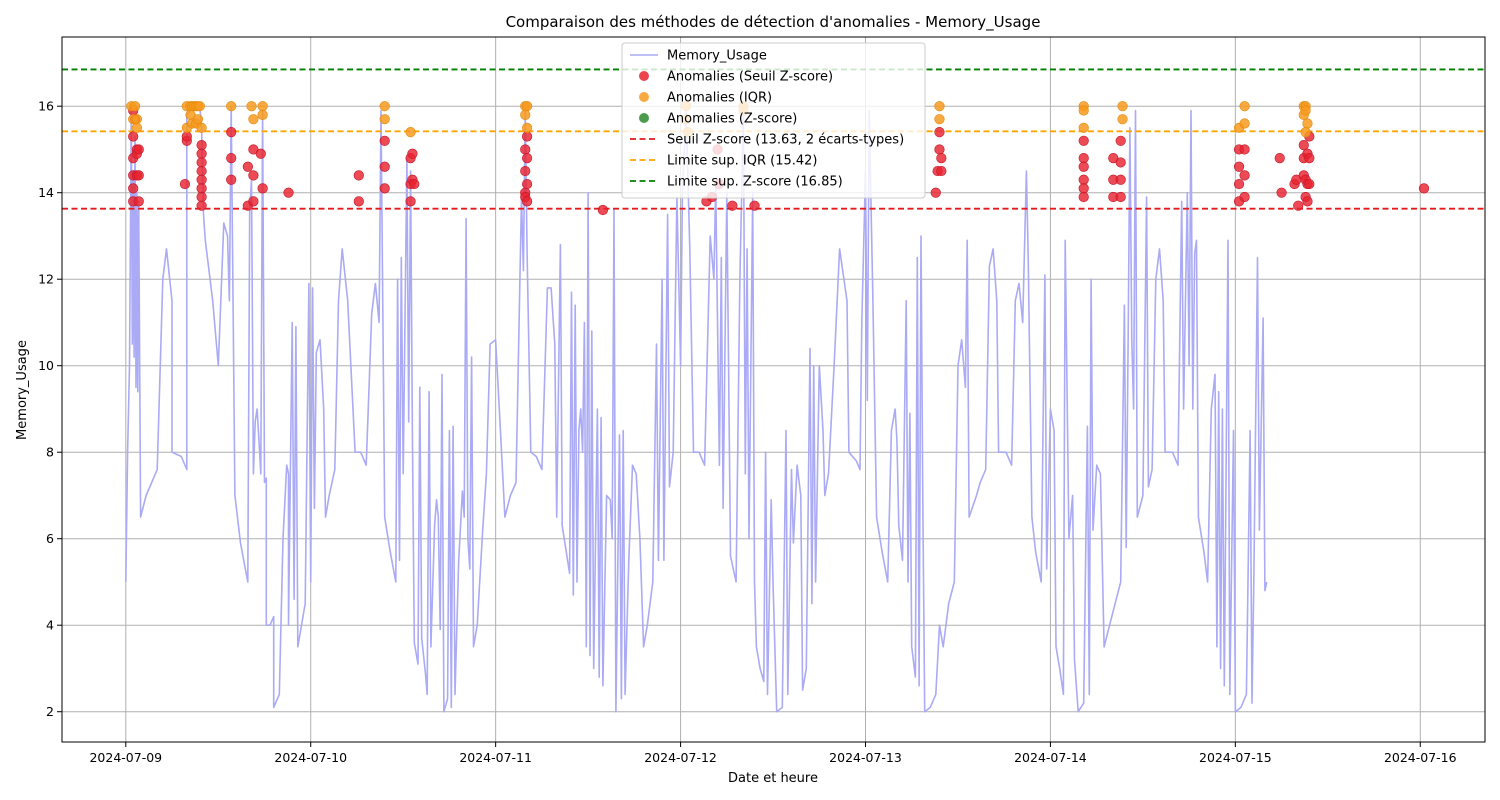  I want to click on legend-label: Limite sup. Z-score (16.85), so click(755, 182).